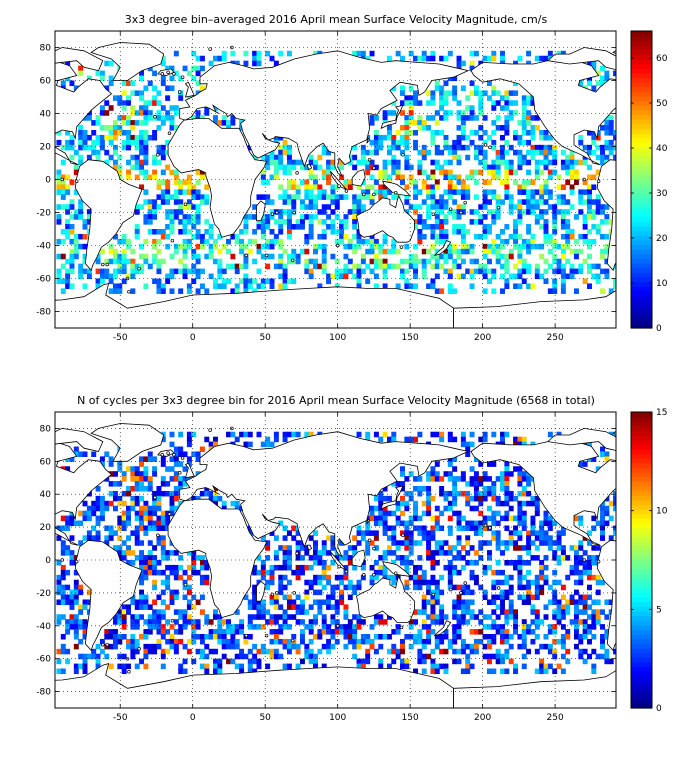 This screenshot has width=696, height=760. I want to click on colorbar-segment, so click(641, 303).